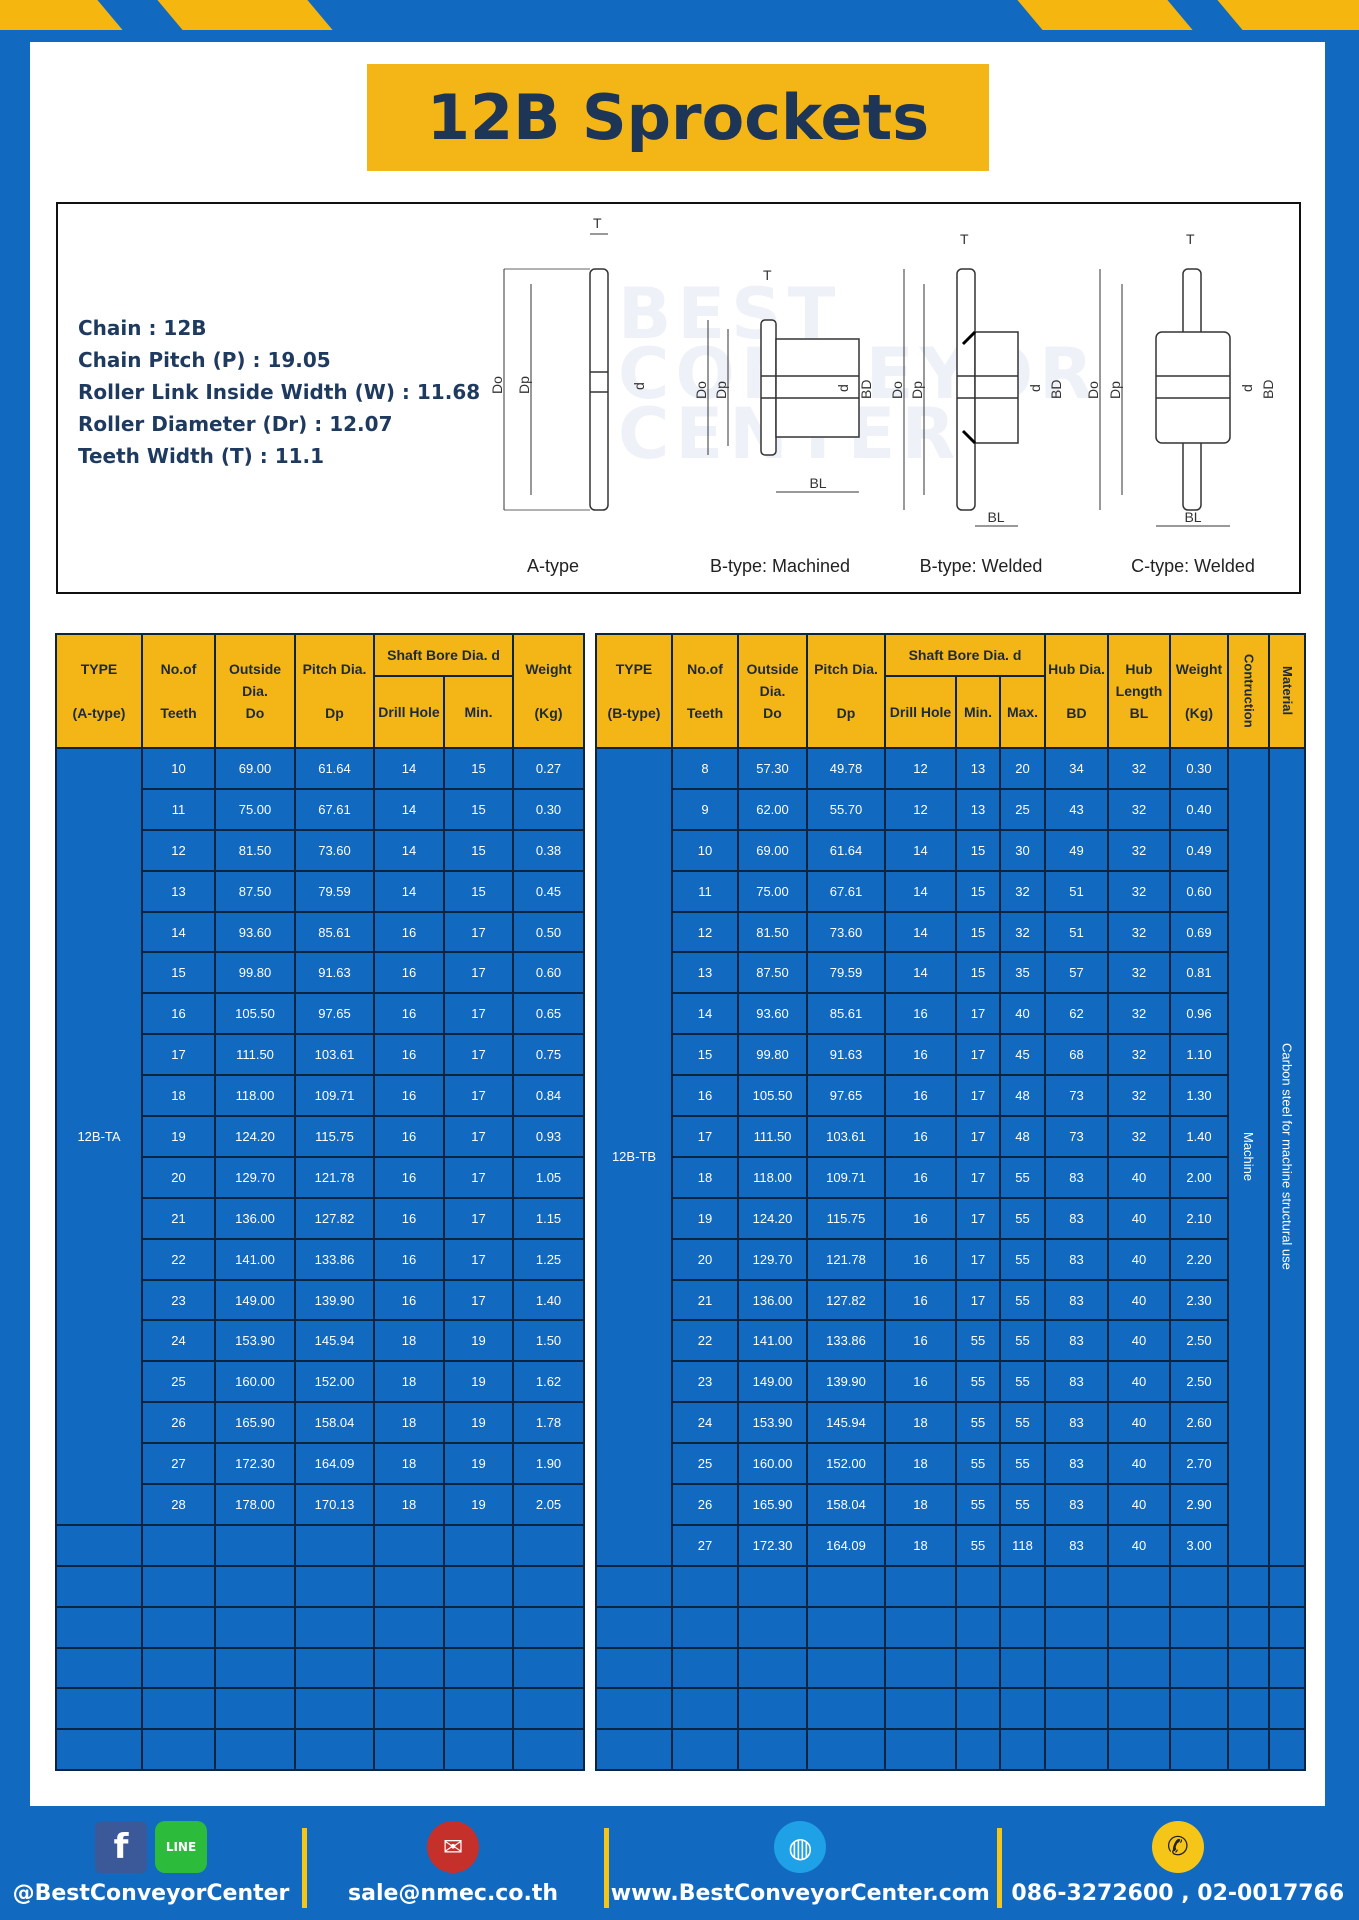  Describe the element at coordinates (1178, 1893) in the screenshot. I see `phone-numbers: 086-3272600 , 02-0017766` at that location.